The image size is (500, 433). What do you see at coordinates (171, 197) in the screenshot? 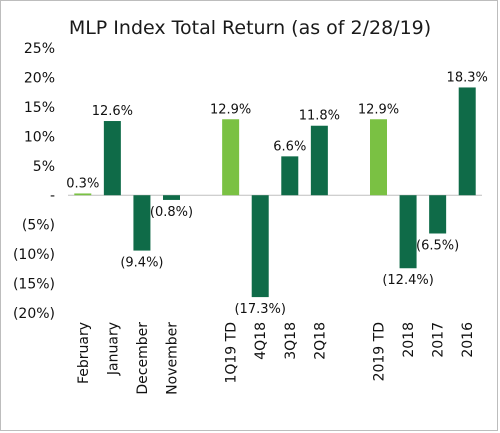
I see `bar-november` at bounding box center [171, 197].